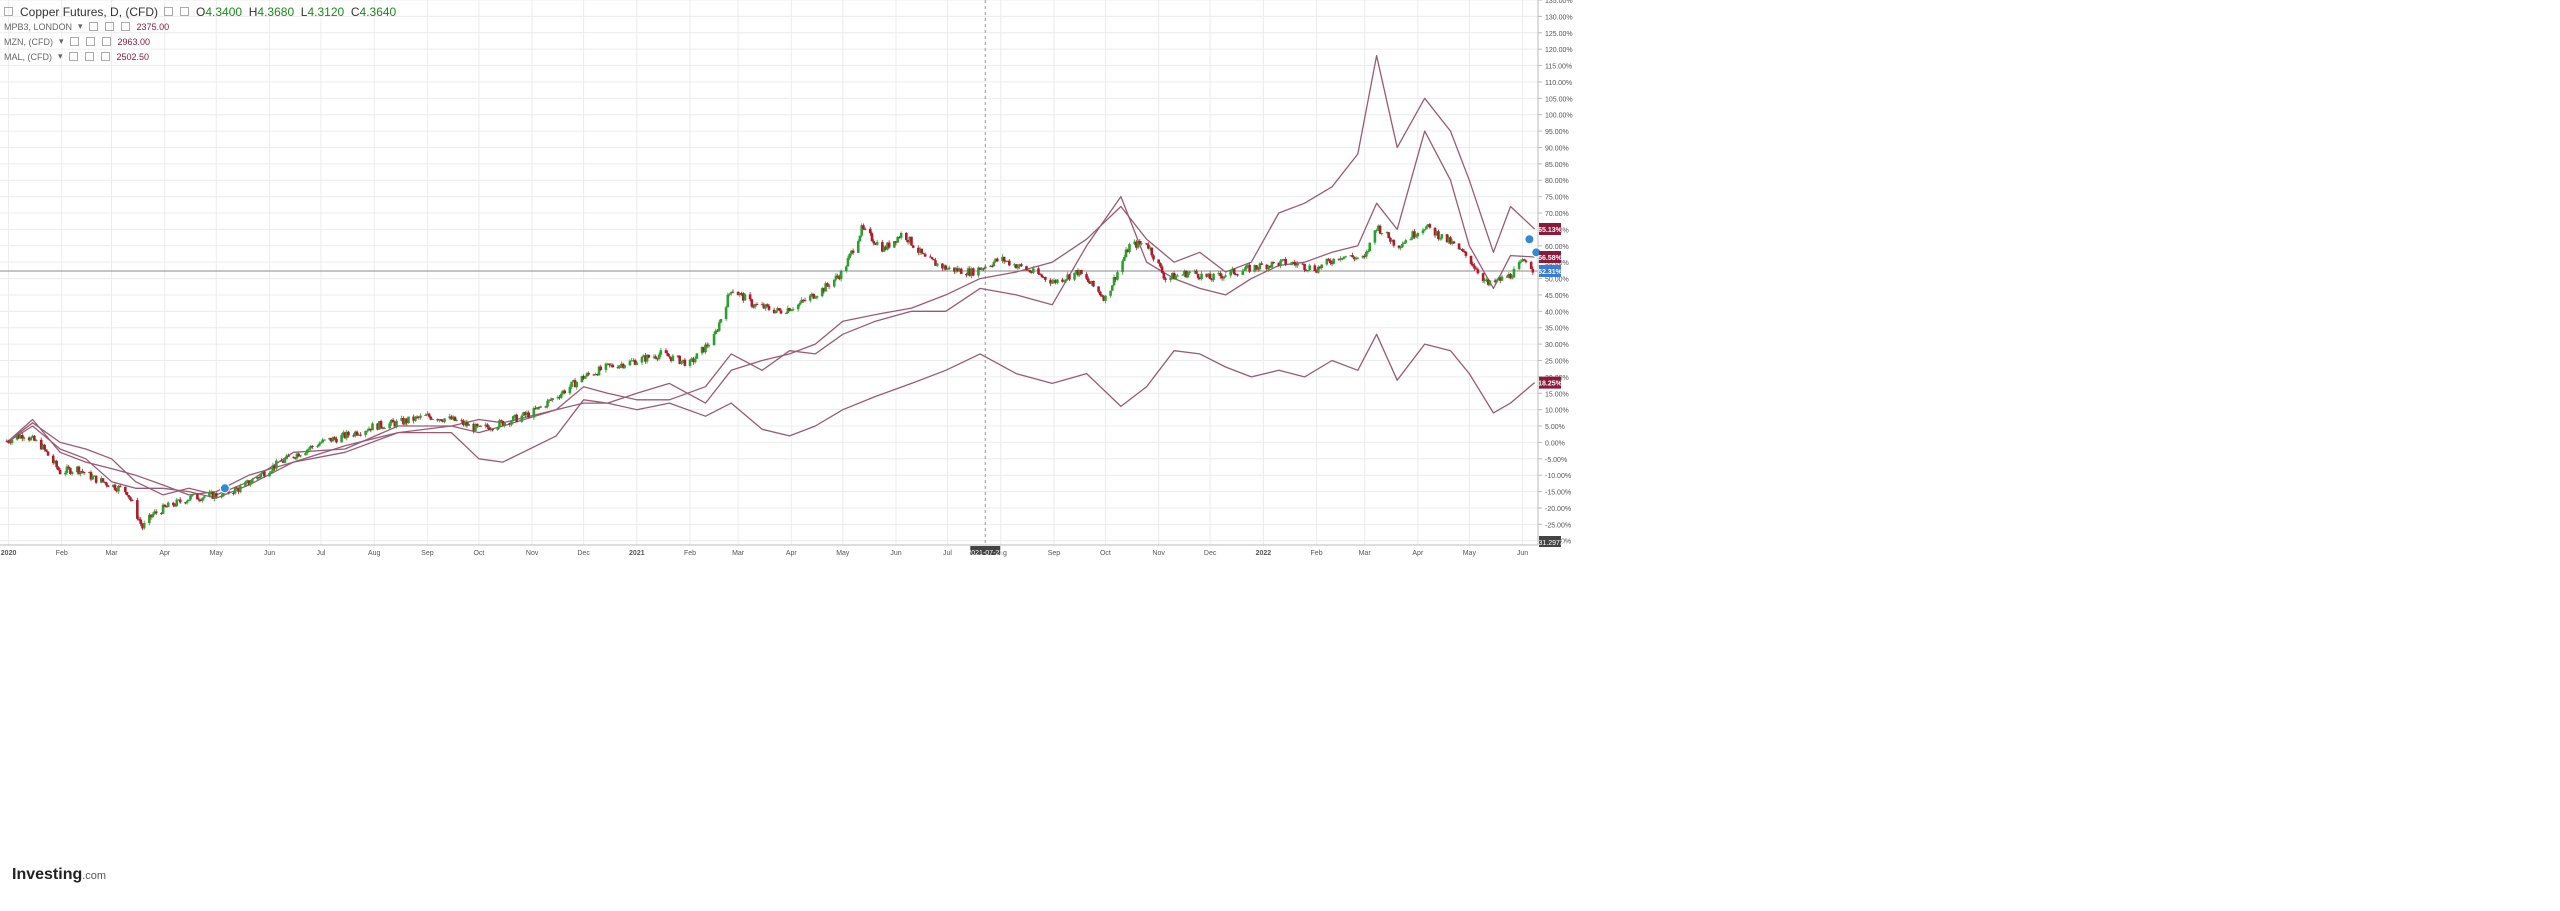 This screenshot has height=911, width=2560. I want to click on legend-overlay-row: MZN, (CFD) ▾ 2963.00, so click(200, 41).